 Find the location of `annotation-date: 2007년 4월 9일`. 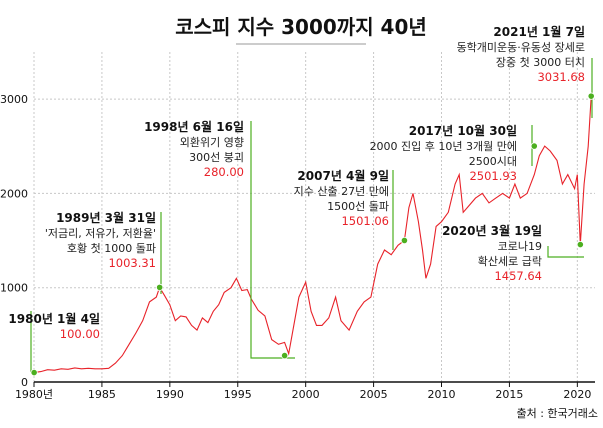

annotation-date: 2007년 4월 9일 is located at coordinates (343, 175).